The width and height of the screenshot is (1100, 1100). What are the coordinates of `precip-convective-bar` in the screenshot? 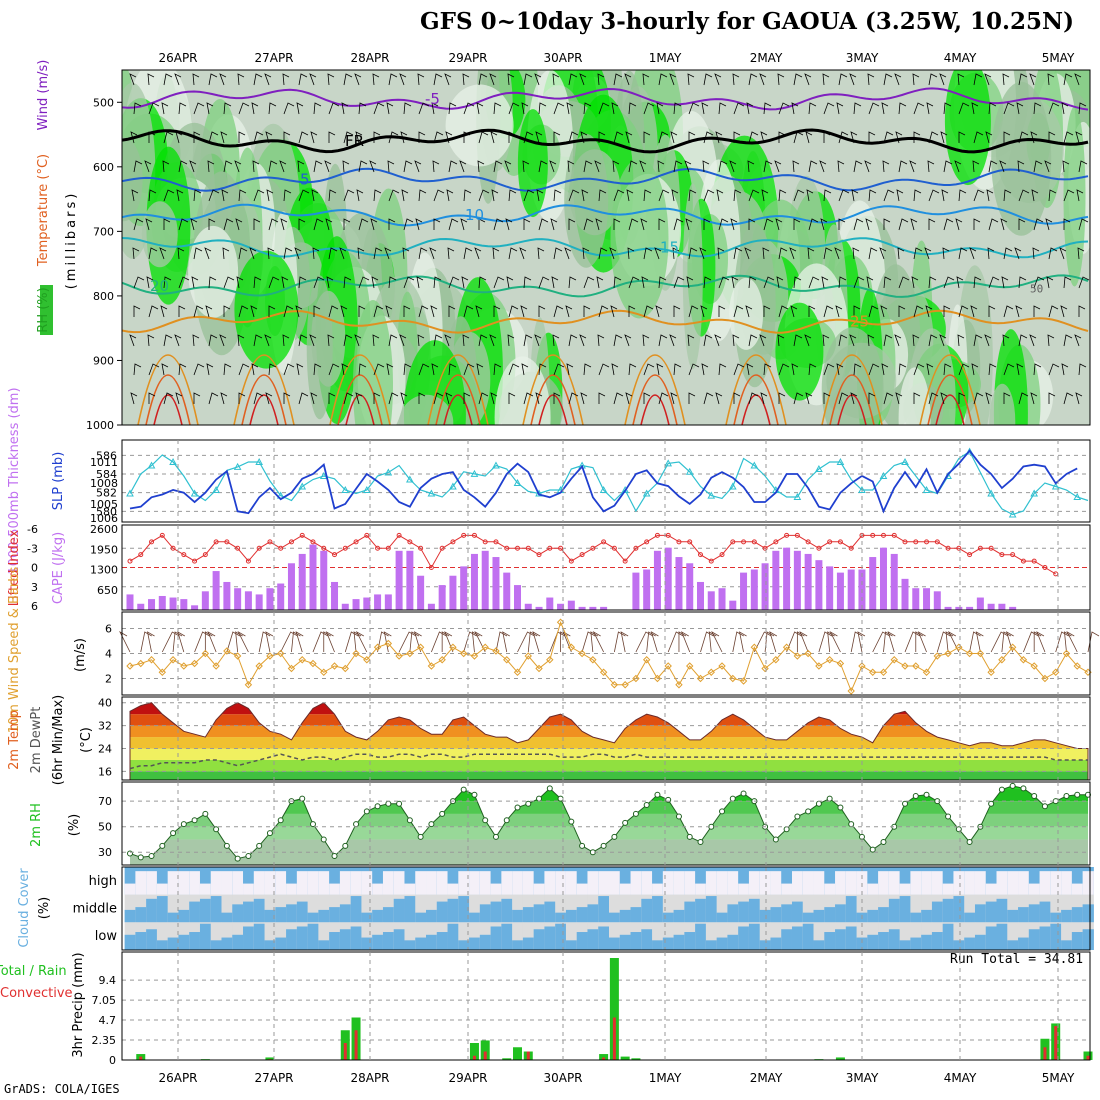 It's located at (474, 1057).